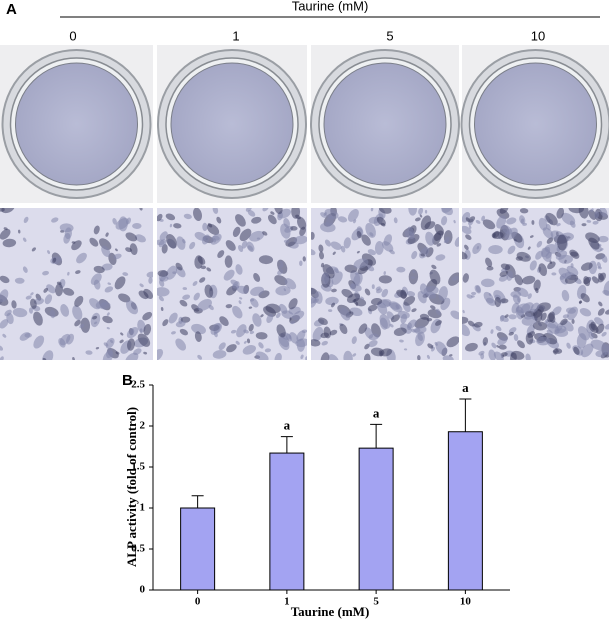 This screenshot has width=609, height=625. What do you see at coordinates (465, 387) in the screenshot?
I see `significance-label: a` at bounding box center [465, 387].